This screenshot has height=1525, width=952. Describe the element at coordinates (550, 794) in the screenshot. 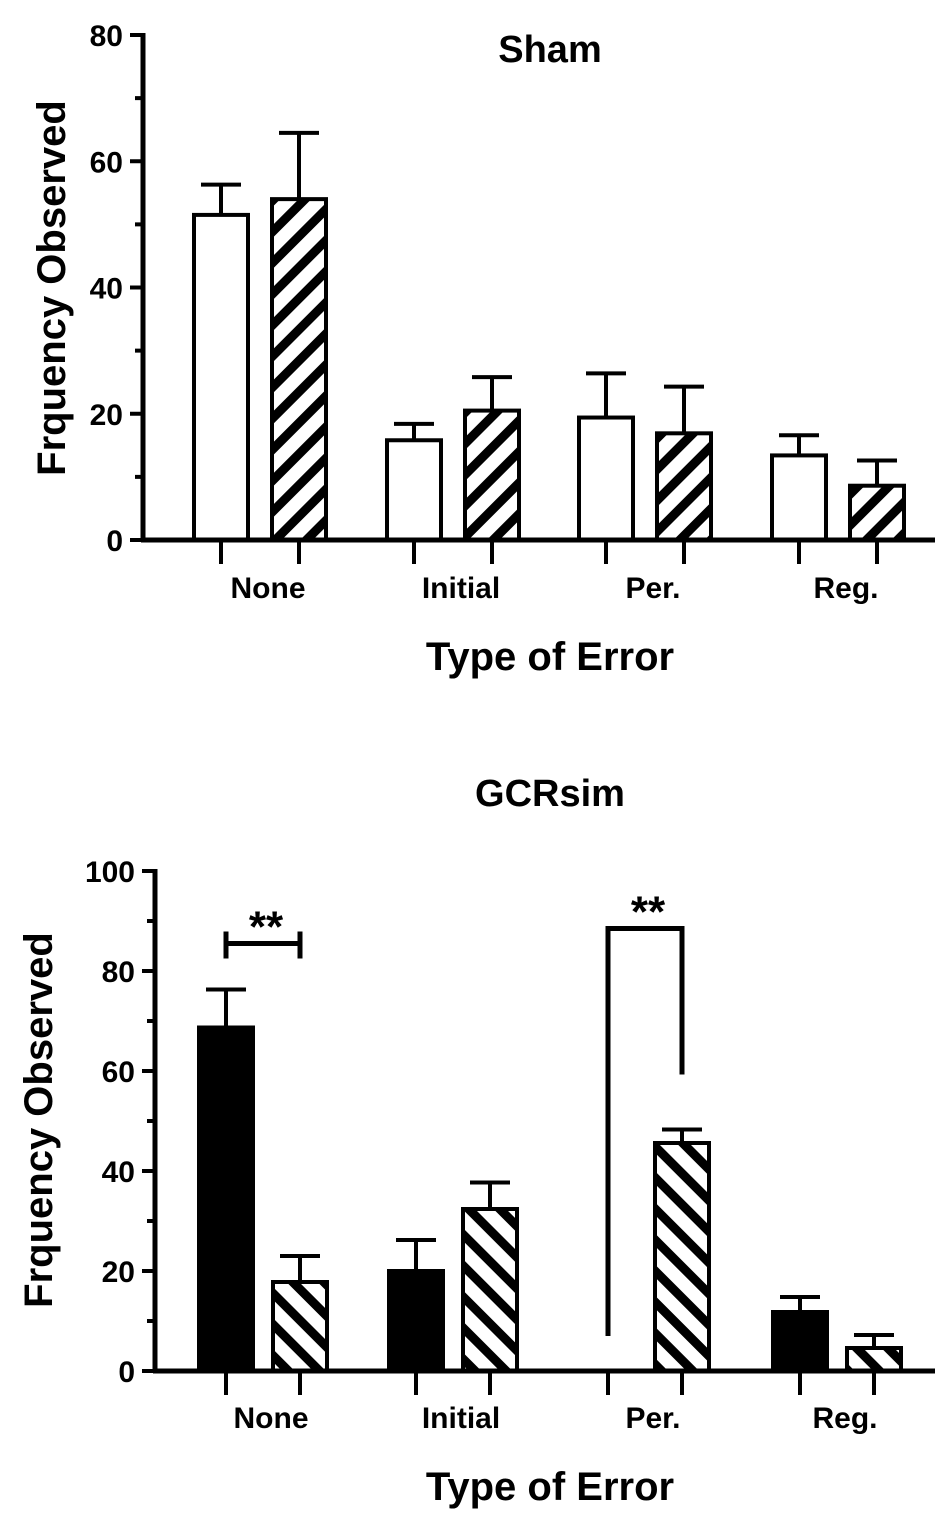

I see `chart-title: GCRsim` at that location.